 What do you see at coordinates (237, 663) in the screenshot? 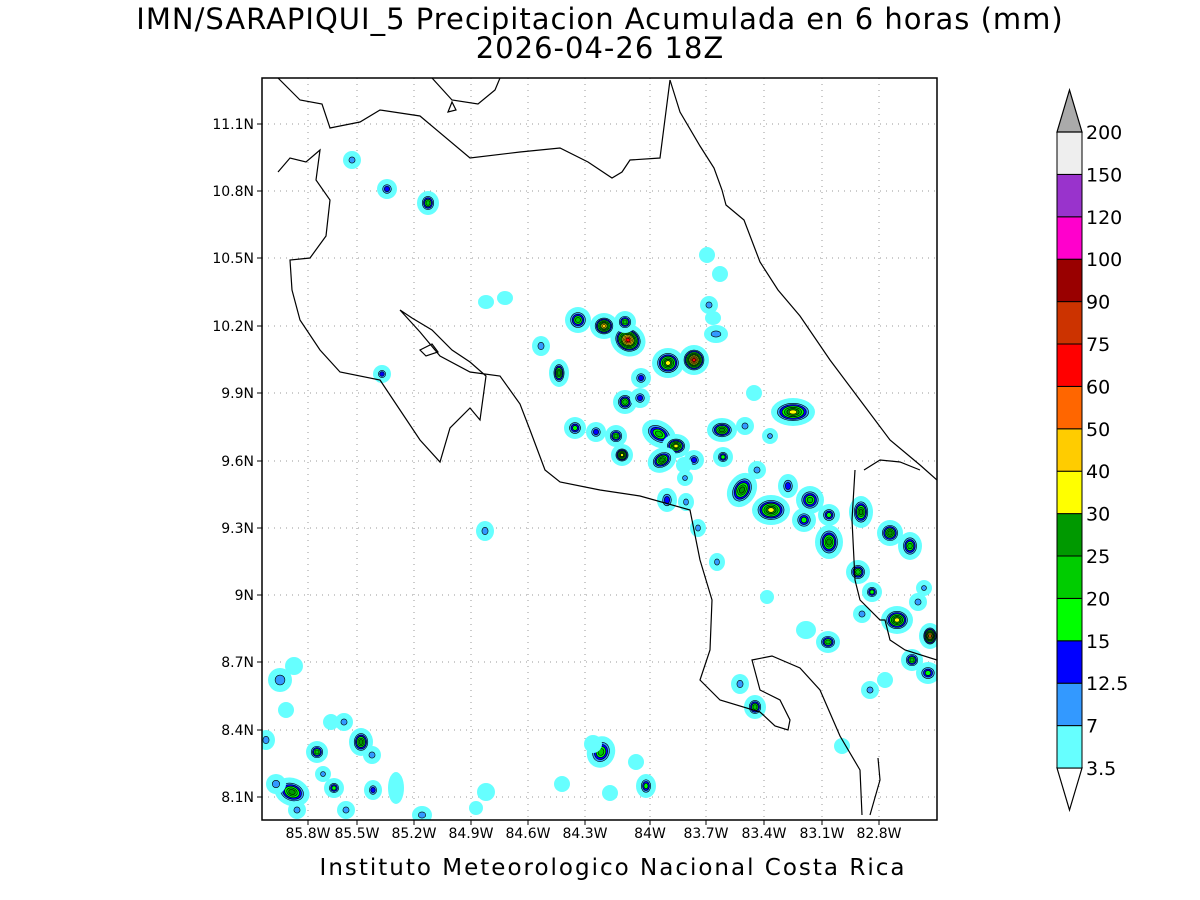
I see `y-tick-label: 8.7N` at bounding box center [237, 663].